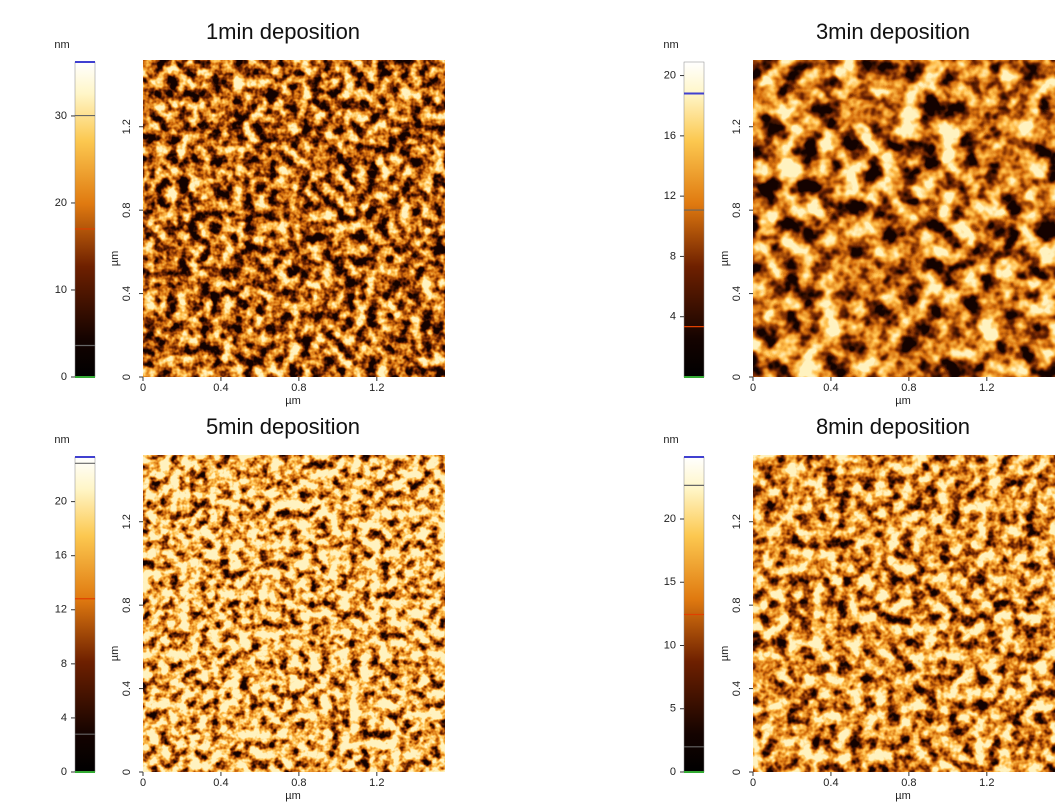  Describe the element at coordinates (283, 426) in the screenshot. I see `panel-title: 5min deposition` at that location.